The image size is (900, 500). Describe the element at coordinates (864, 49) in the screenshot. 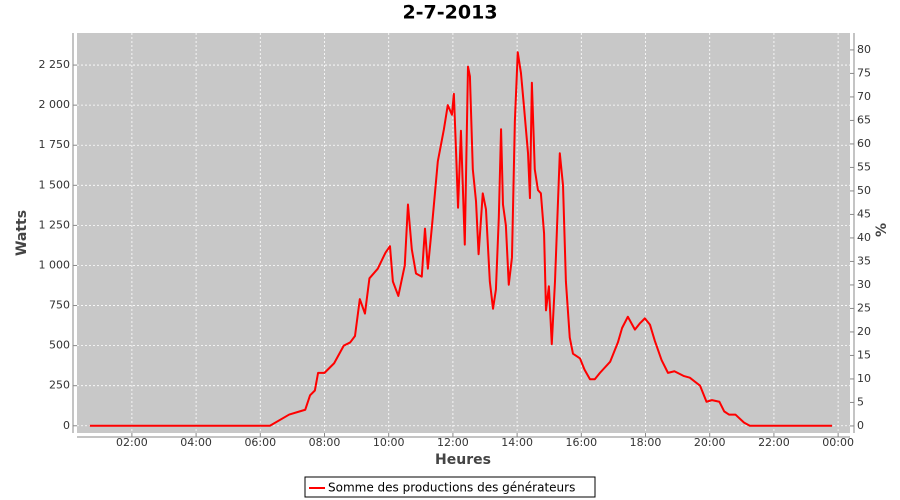

I see `y2-tick-label: 80` at that location.